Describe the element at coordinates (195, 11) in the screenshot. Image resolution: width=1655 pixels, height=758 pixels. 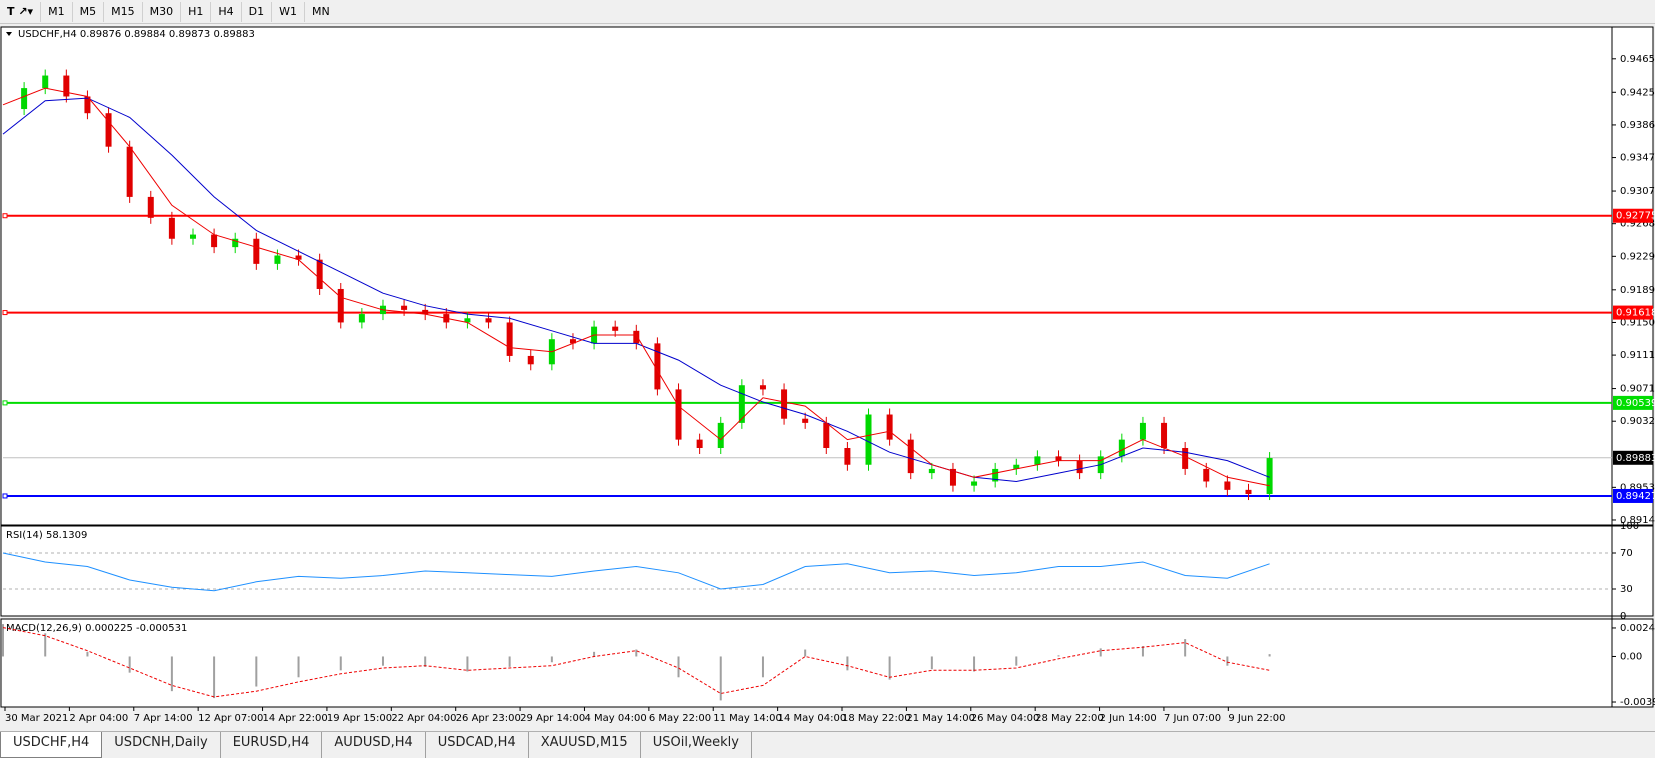
I see `timeframe-button: H1` at that location.